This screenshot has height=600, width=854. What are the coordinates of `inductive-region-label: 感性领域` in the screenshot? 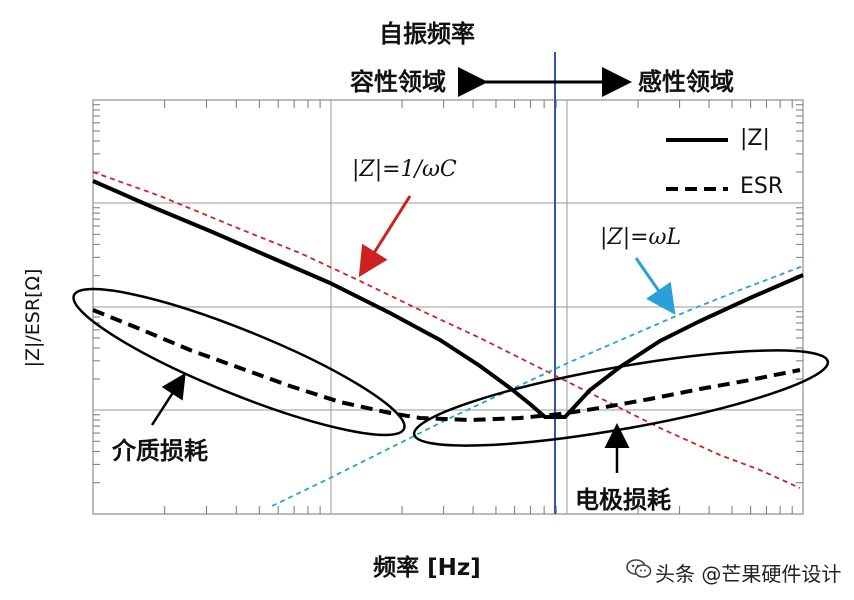 It's located at (686, 82).